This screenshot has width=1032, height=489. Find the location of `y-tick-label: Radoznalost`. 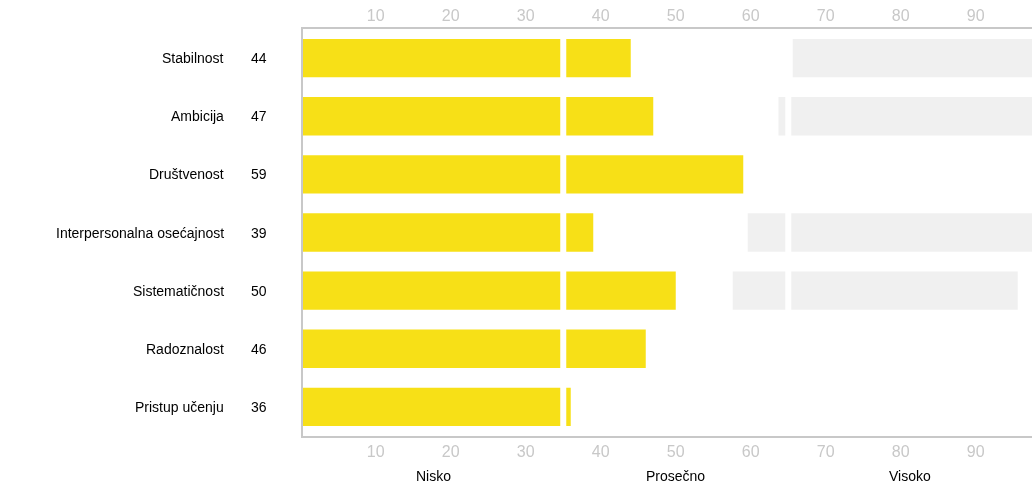

y-tick-label: Radoznalost is located at coordinates (185, 349).